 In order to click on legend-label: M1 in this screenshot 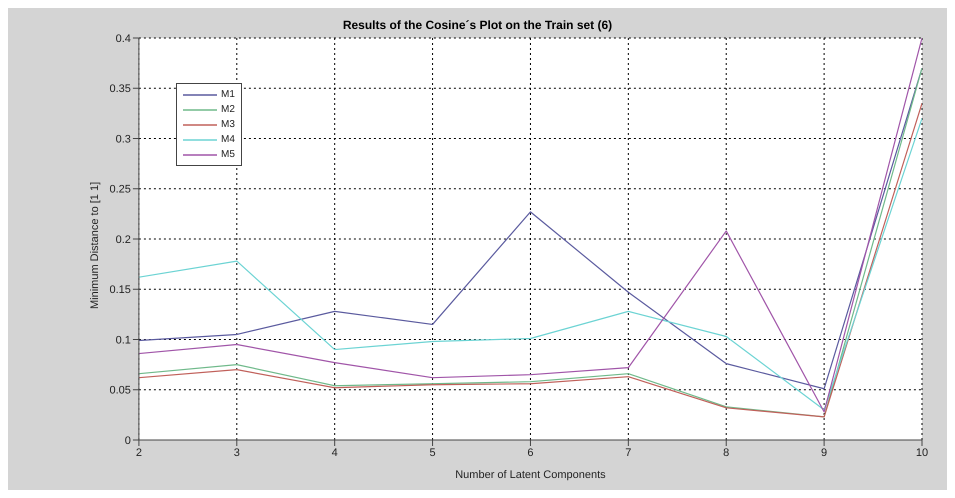, I will do `click(228, 95)`.